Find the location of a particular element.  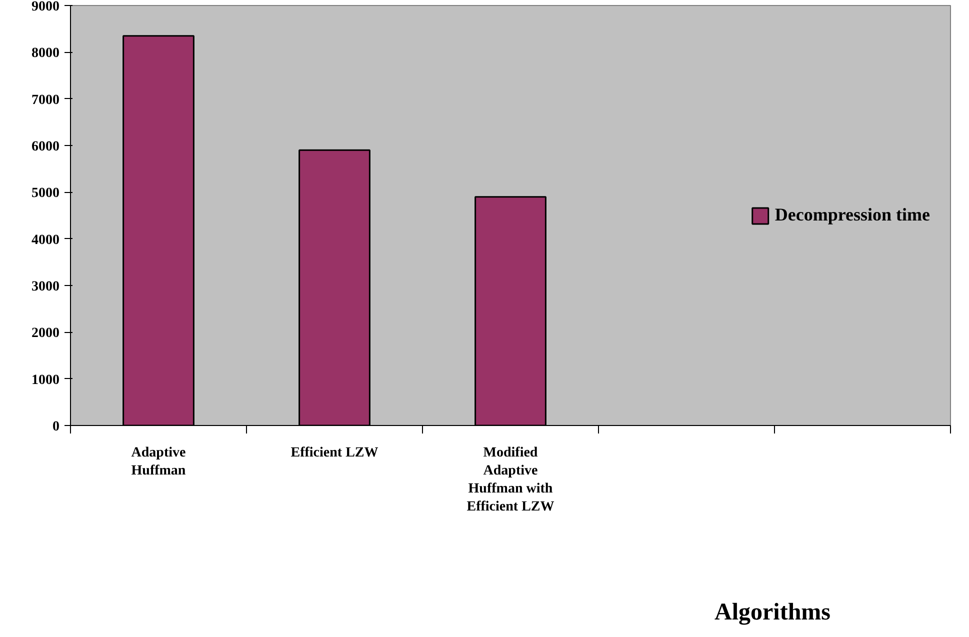

y-tick-label: 8000 is located at coordinates (46, 54).